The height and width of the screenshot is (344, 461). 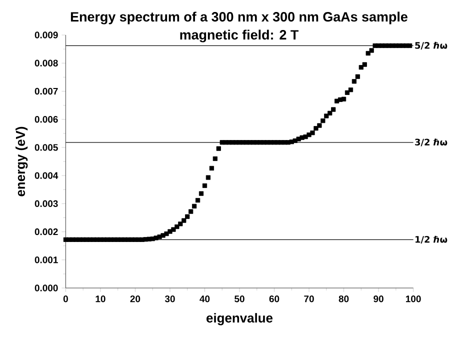 I want to click on chart-title: Energy spectrum of a 300 nm x 300 nm GaAs sample, so click(x=239, y=18).